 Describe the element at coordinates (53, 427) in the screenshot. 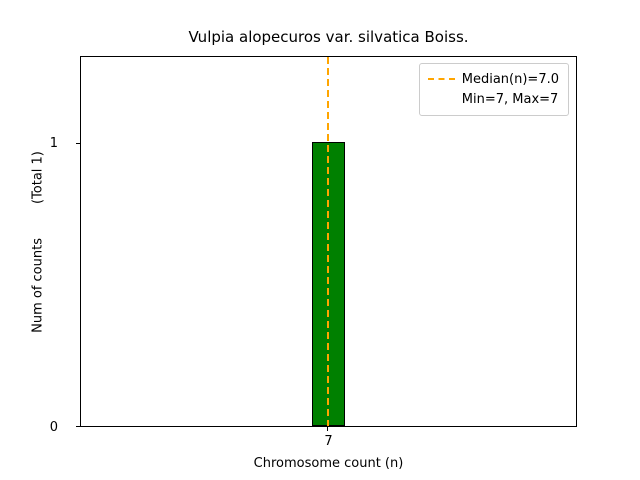

I see `ytick-label-0: 0` at that location.